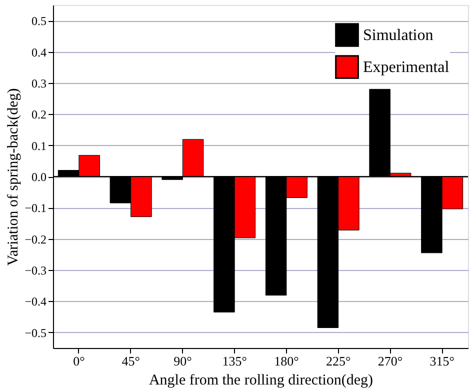  I want to click on y-tick-label: −0.4, so click(35, 301).